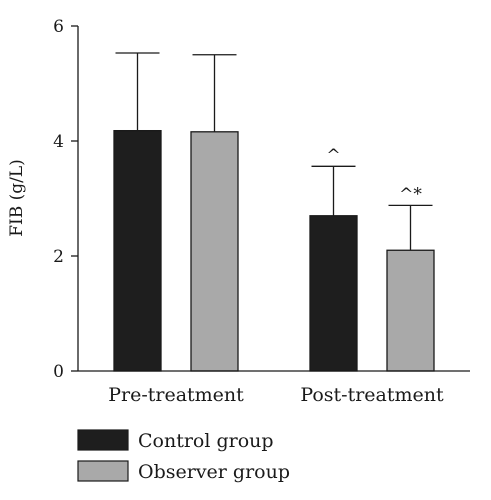 This screenshot has width=491, height=500. I want to click on legend: Control group Observer group, so click(183, 456).